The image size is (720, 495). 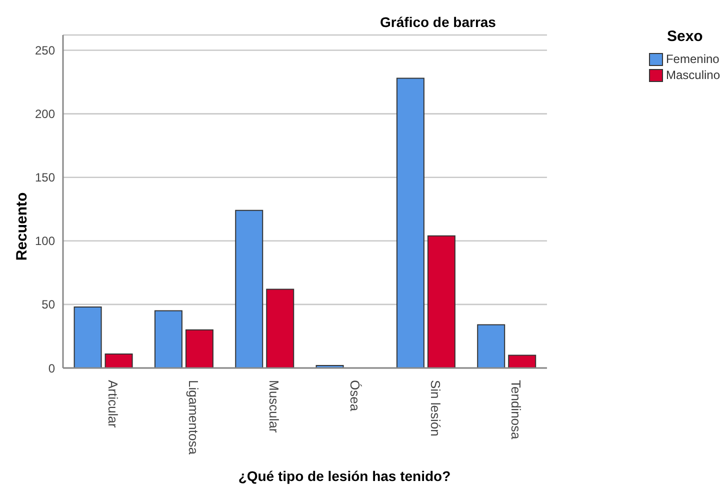 I want to click on x-tick-label: Muscular, so click(x=274, y=407).